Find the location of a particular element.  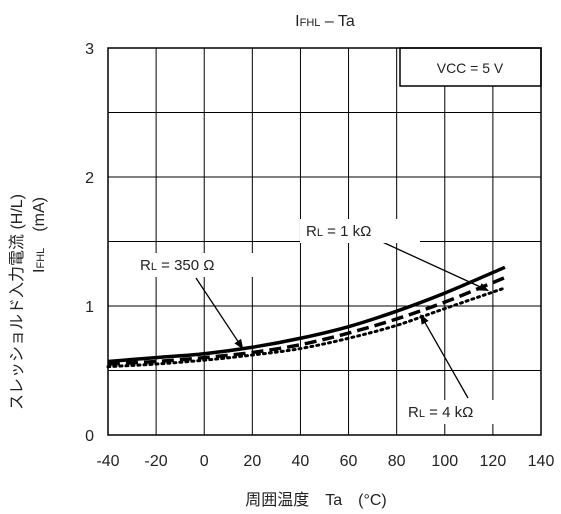

series-line-dotted is located at coordinates (306, 327).